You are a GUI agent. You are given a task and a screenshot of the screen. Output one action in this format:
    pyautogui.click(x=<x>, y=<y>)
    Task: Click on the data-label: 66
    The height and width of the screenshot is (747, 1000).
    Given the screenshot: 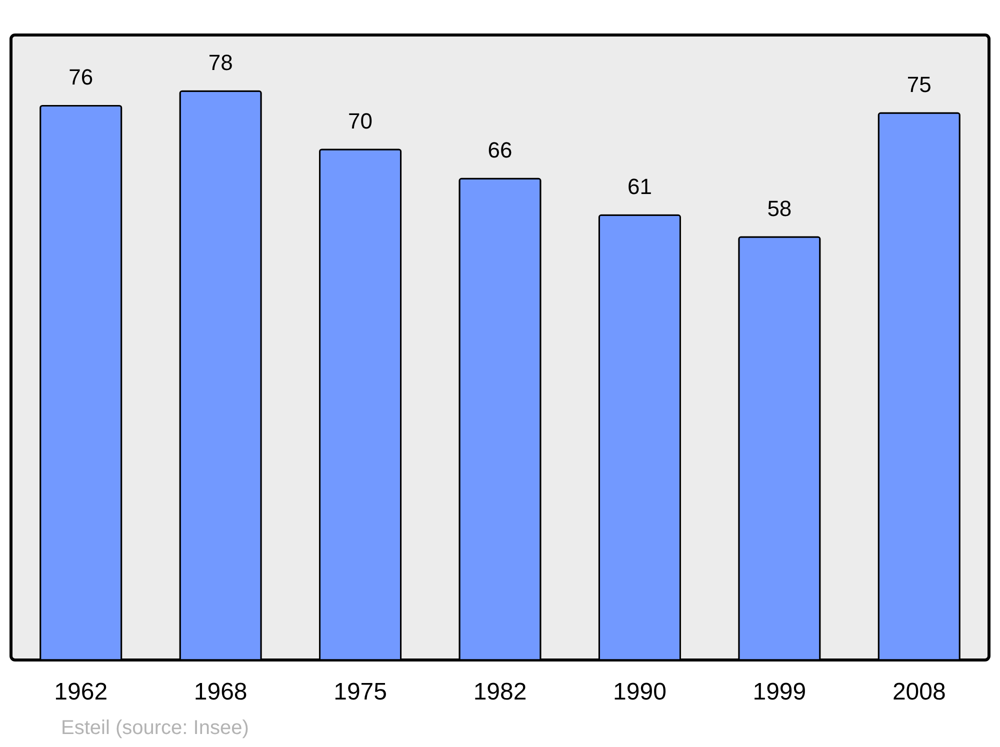 What is the action you would take?
    pyautogui.click(x=500, y=150)
    